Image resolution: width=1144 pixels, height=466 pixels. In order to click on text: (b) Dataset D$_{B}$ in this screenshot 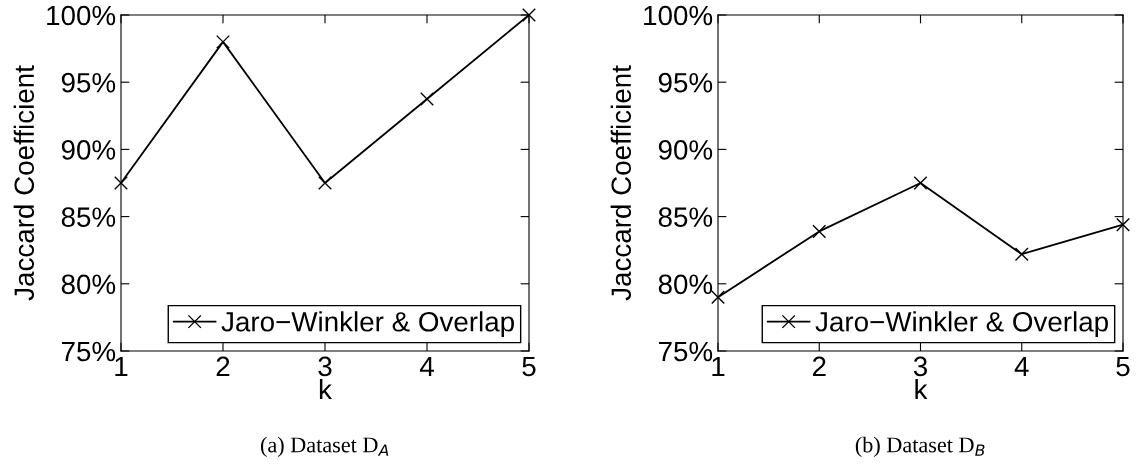, I will do `click(920, 446)`.